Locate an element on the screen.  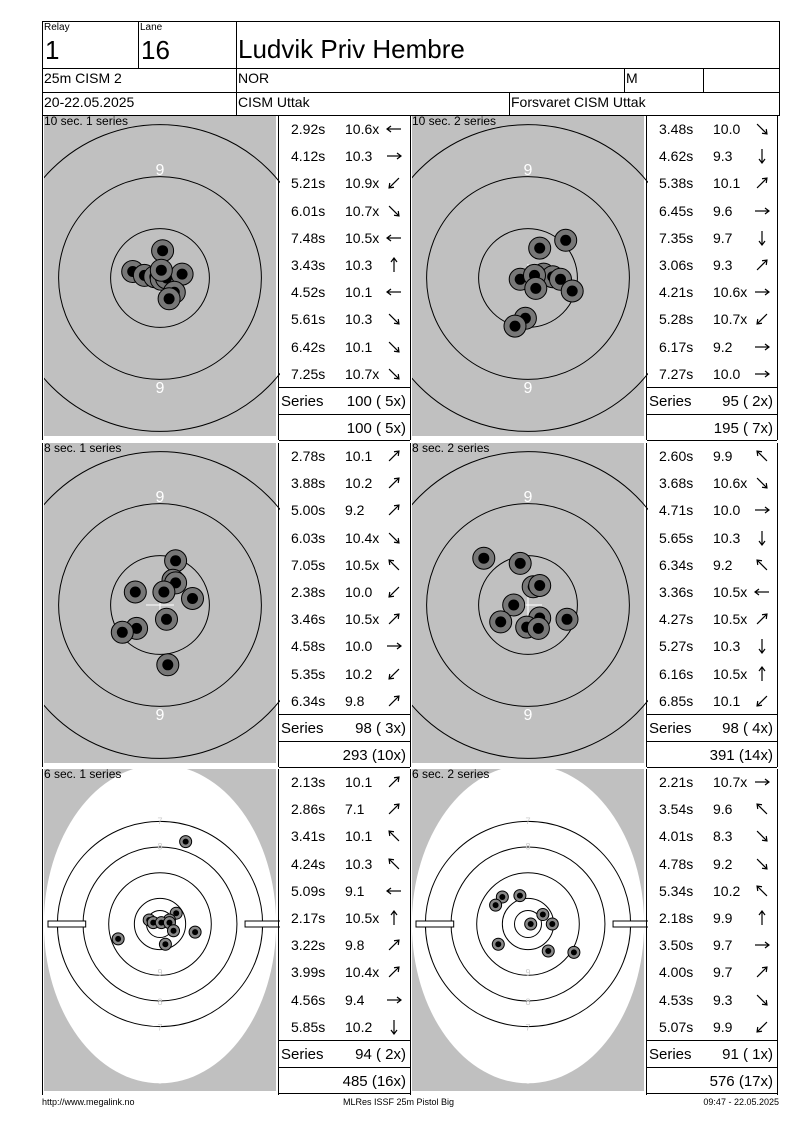
relay-number: 1 is located at coordinates (52, 50).